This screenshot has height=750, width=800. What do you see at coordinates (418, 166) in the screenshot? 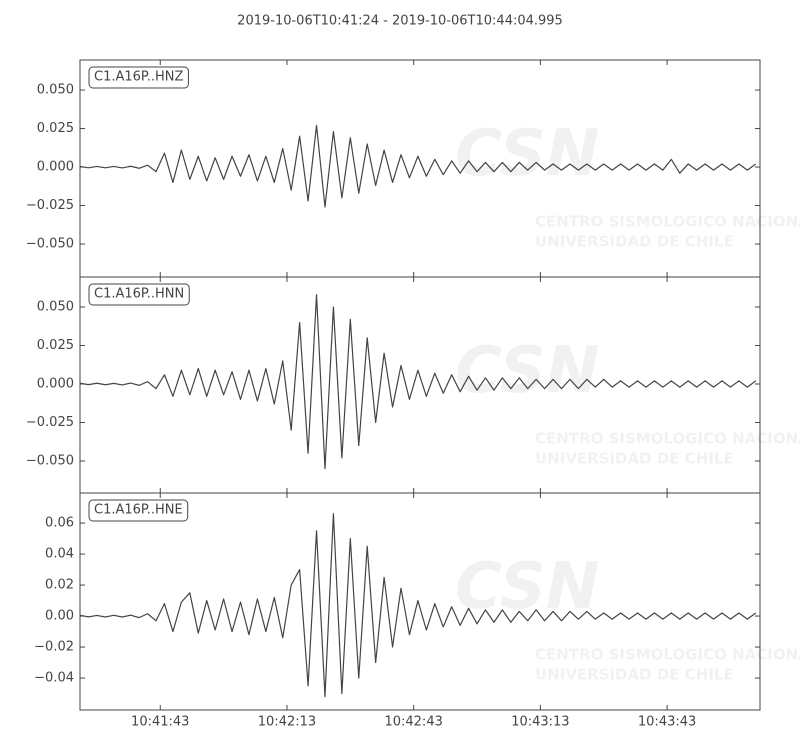
I see `waveform` at bounding box center [418, 166].